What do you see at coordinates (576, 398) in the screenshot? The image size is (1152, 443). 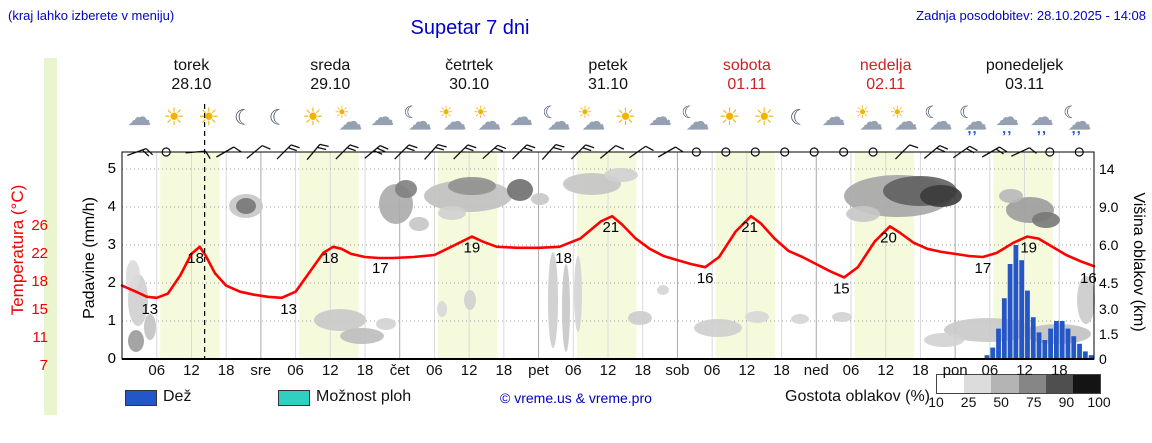 I see `copyright-link: © vreme.us & vreme.pro` at bounding box center [576, 398].